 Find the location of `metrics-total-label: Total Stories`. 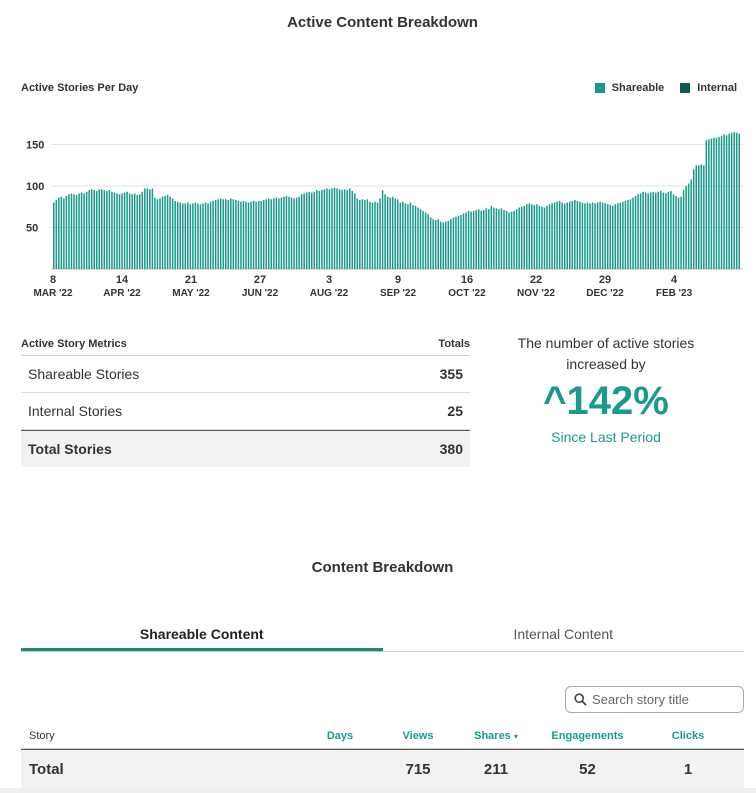

metrics-total-label: Total Stories is located at coordinates (70, 449).